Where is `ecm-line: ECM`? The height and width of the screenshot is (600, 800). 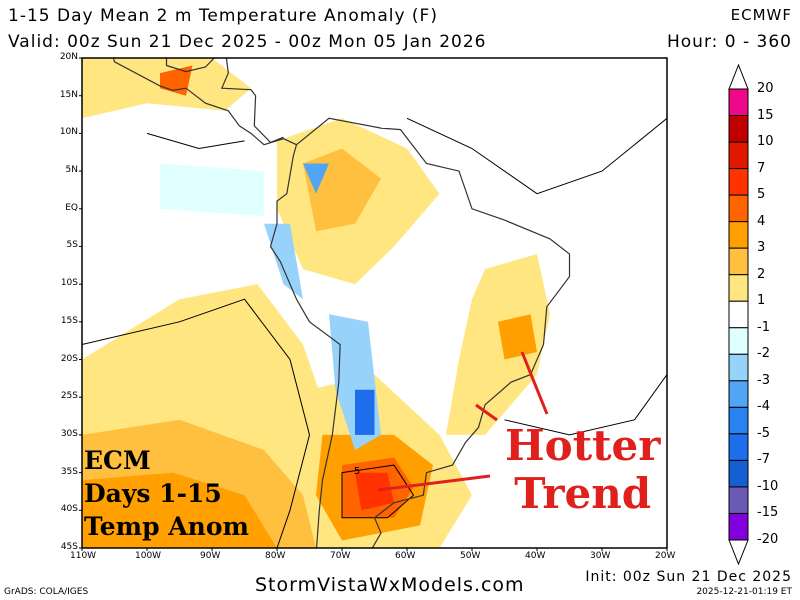
ecm-line: ECM is located at coordinates (117, 460).